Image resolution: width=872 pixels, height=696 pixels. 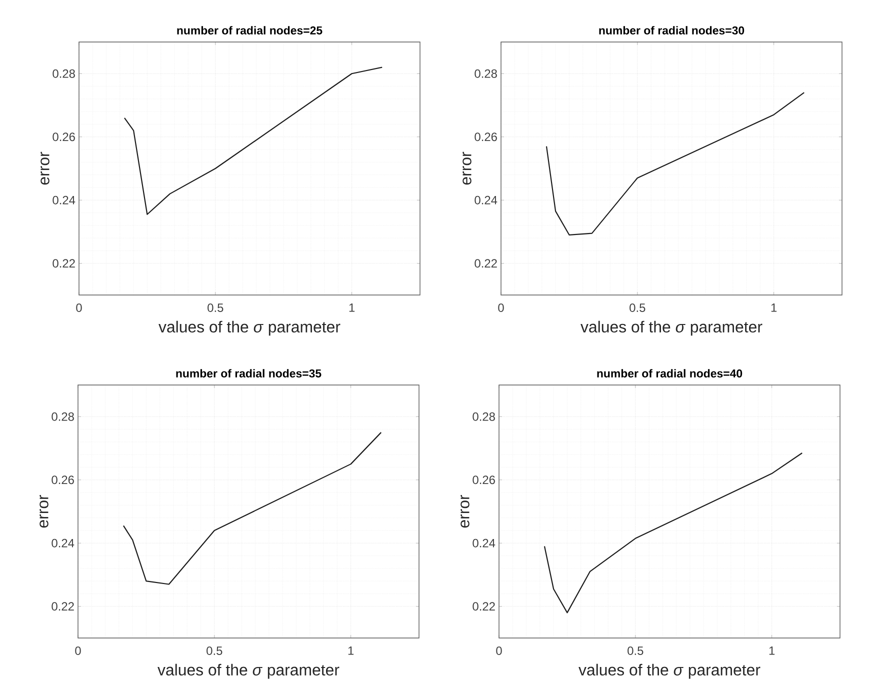 What do you see at coordinates (249, 30) in the screenshot?
I see `chart-title: number of radial nodes=25` at bounding box center [249, 30].